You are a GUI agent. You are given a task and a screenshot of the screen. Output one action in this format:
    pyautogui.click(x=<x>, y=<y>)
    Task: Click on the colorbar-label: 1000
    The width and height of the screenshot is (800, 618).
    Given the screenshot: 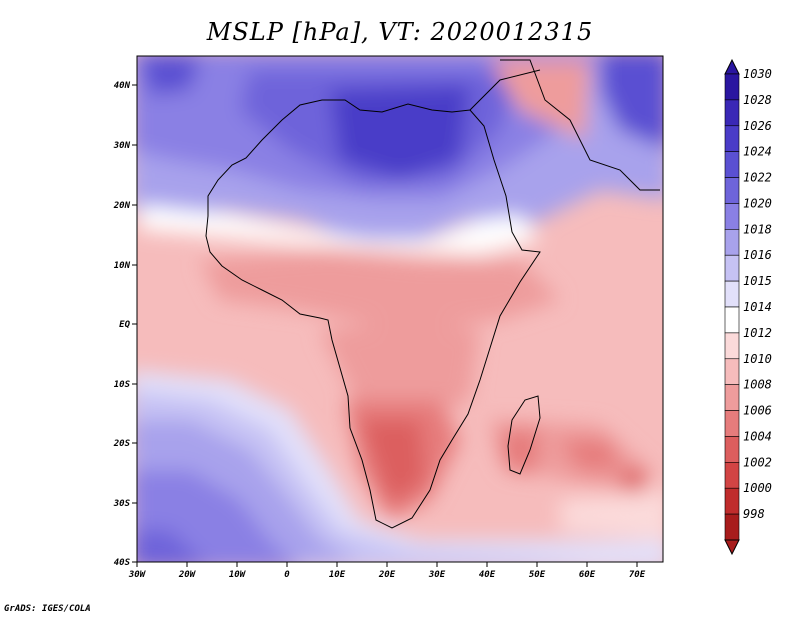 What is the action you would take?
    pyautogui.click(x=757, y=488)
    